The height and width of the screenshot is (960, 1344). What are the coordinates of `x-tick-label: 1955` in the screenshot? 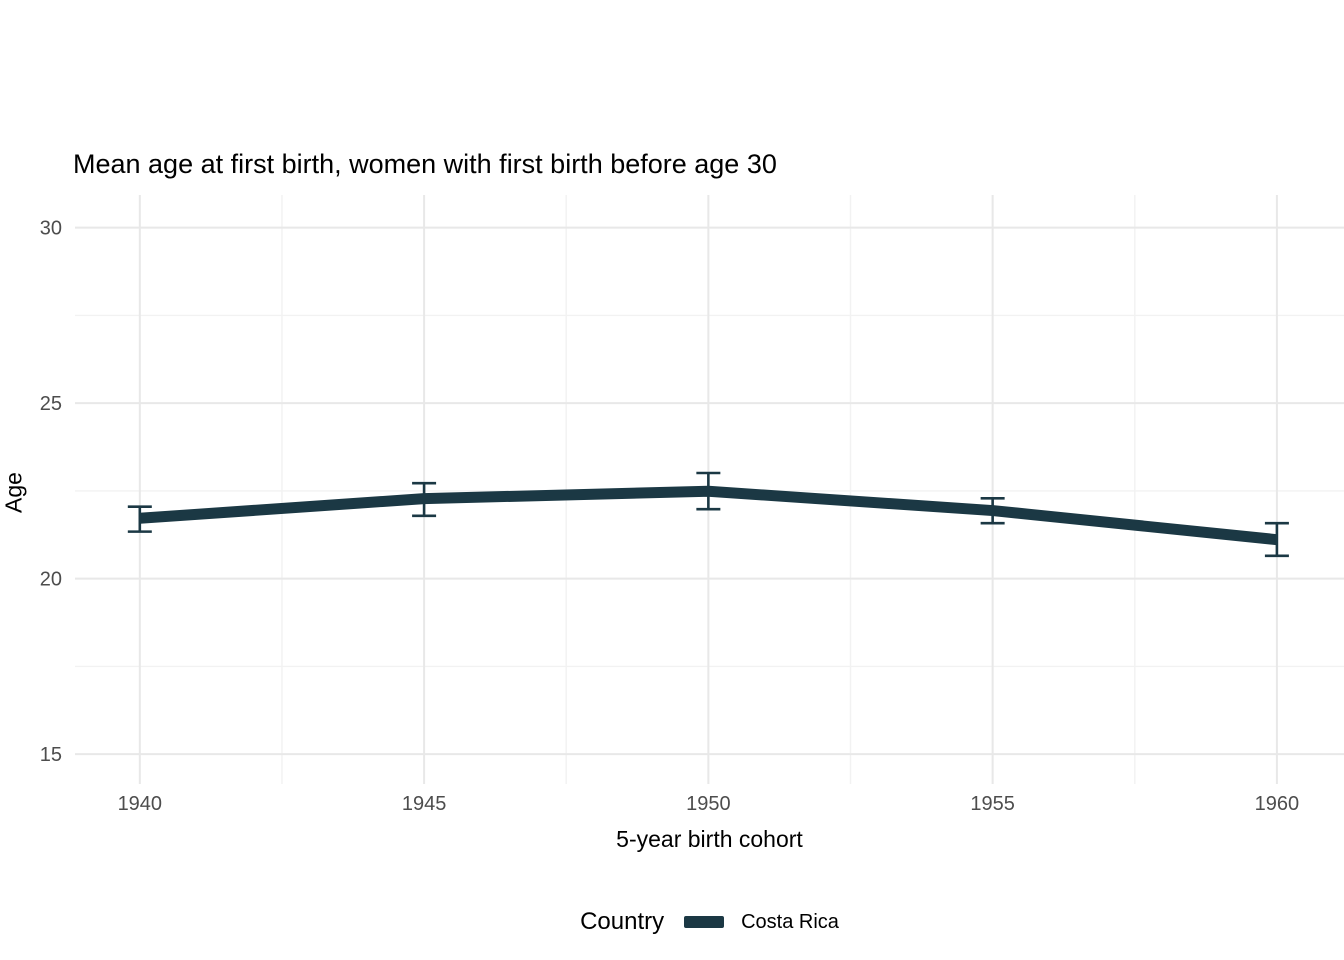 It's located at (992, 804).